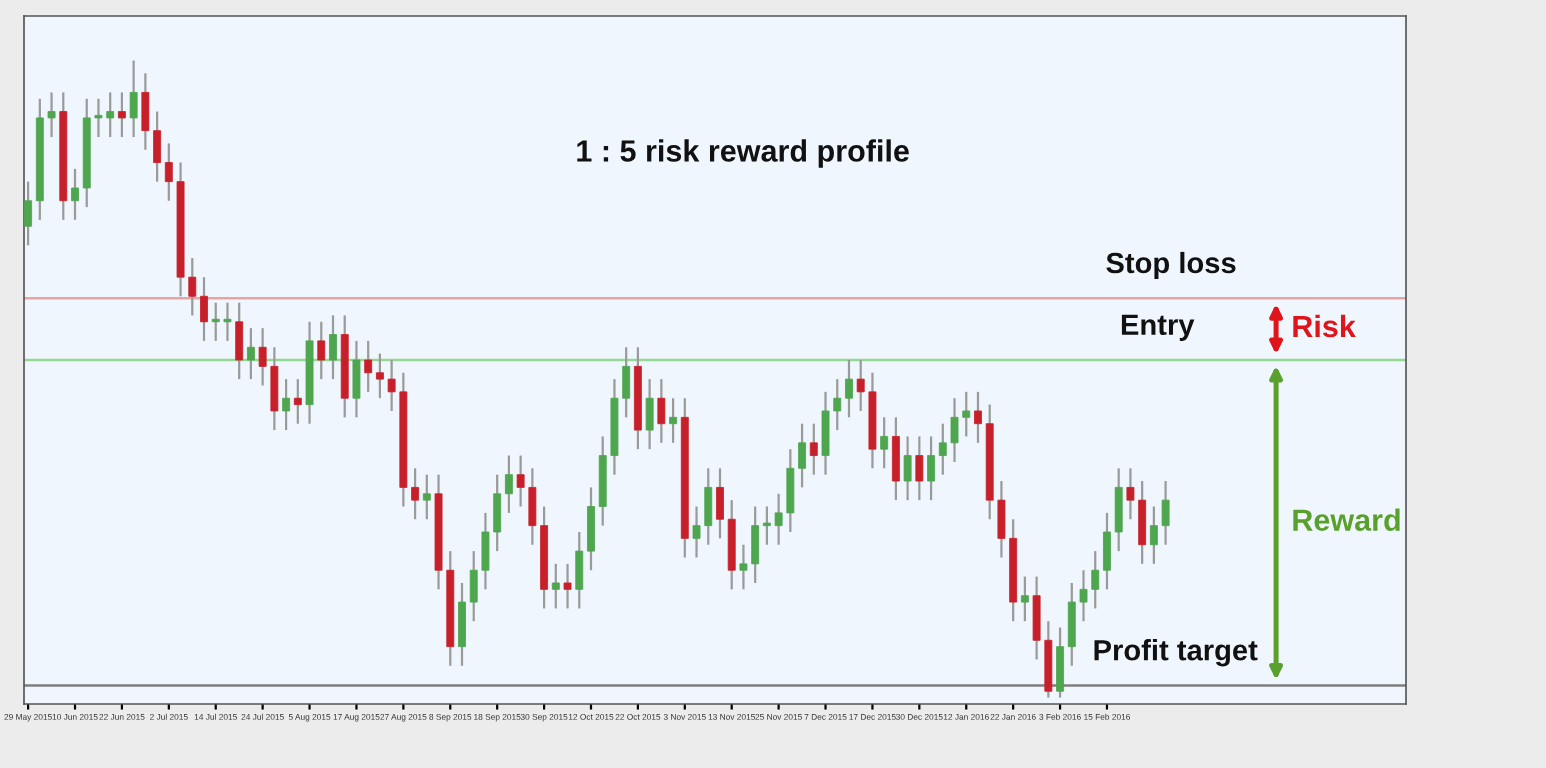 This screenshot has width=1546, height=768. Describe the element at coordinates (743, 153) in the screenshot. I see `text: 1 : 5 risk reward profile` at that location.